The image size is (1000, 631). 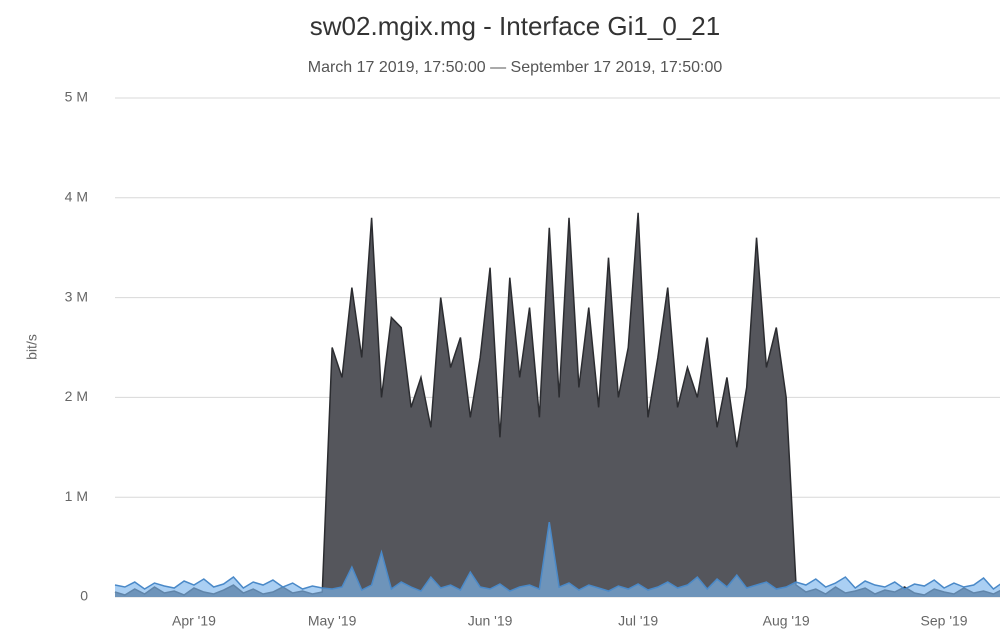 I want to click on area, so click(x=557, y=559).